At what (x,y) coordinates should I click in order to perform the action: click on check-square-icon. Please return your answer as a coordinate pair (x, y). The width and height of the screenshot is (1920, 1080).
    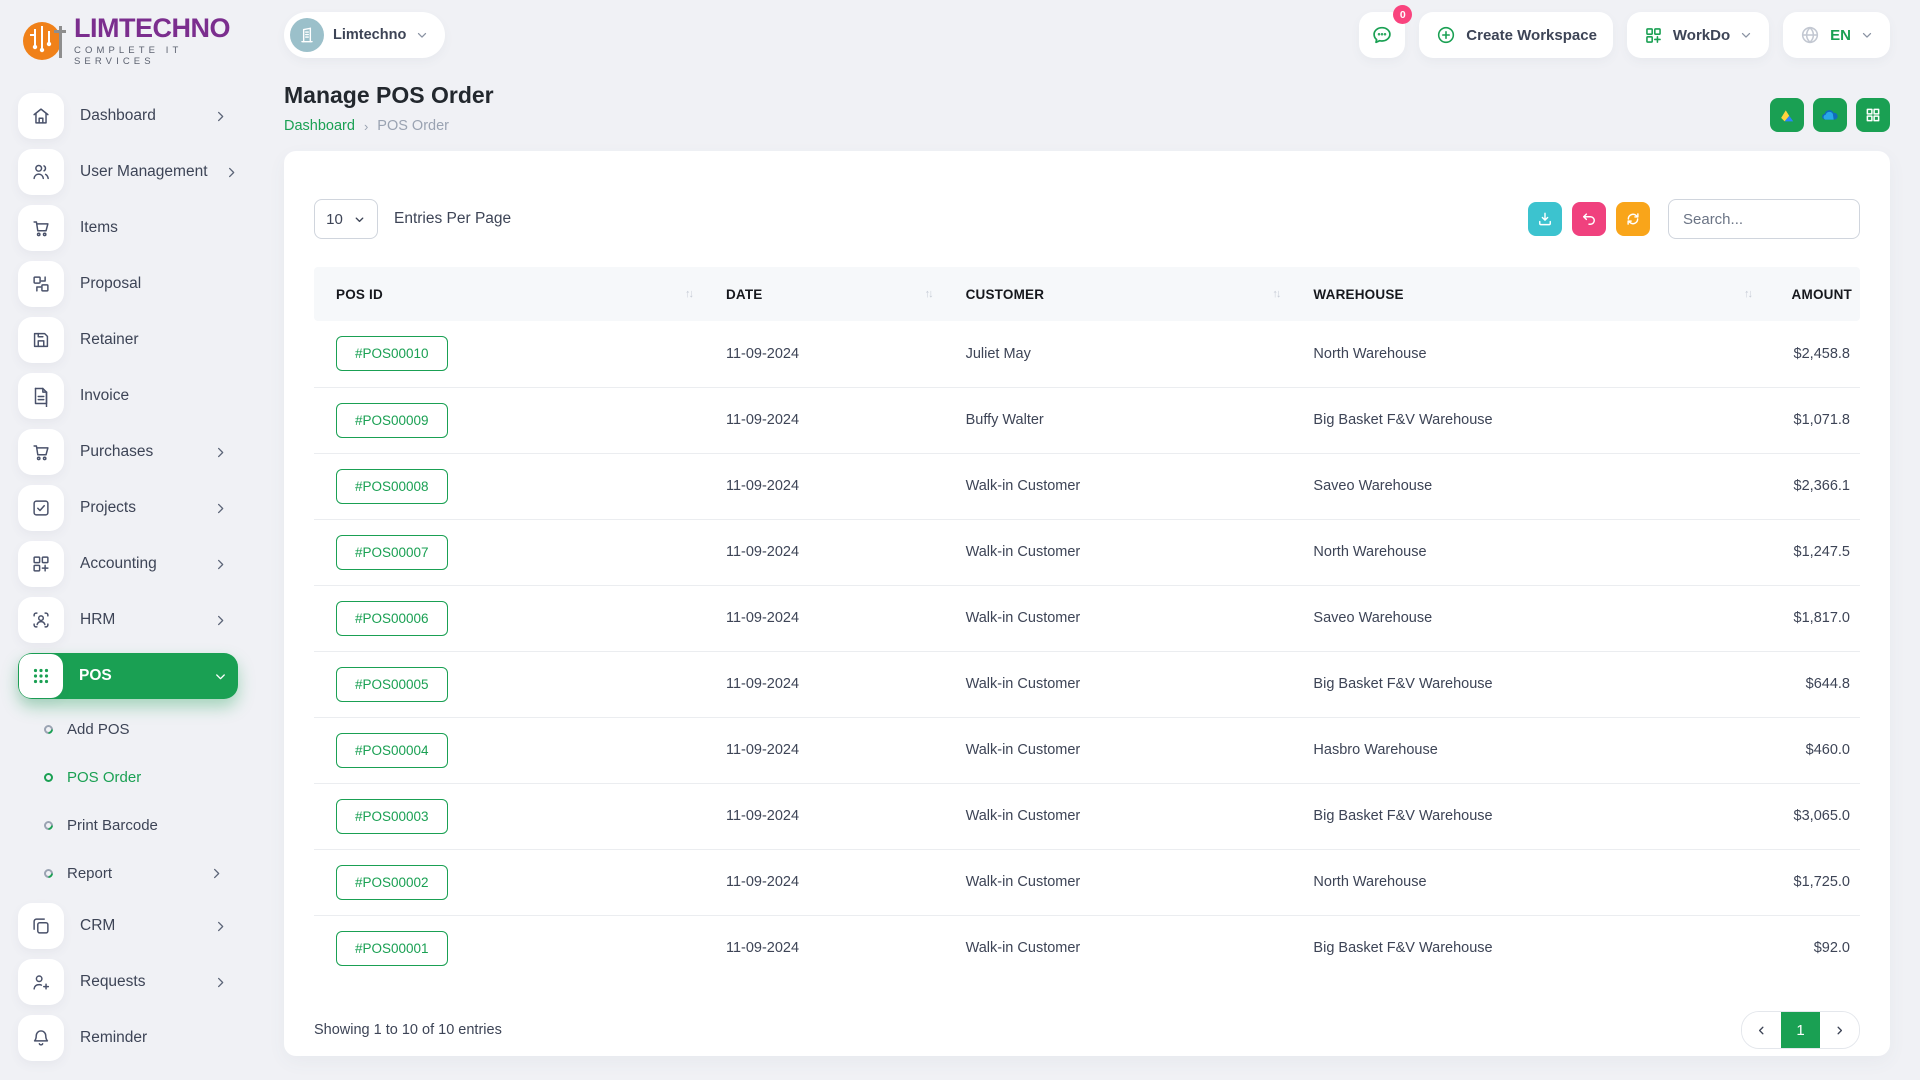
    Looking at the image, I should click on (41, 508).